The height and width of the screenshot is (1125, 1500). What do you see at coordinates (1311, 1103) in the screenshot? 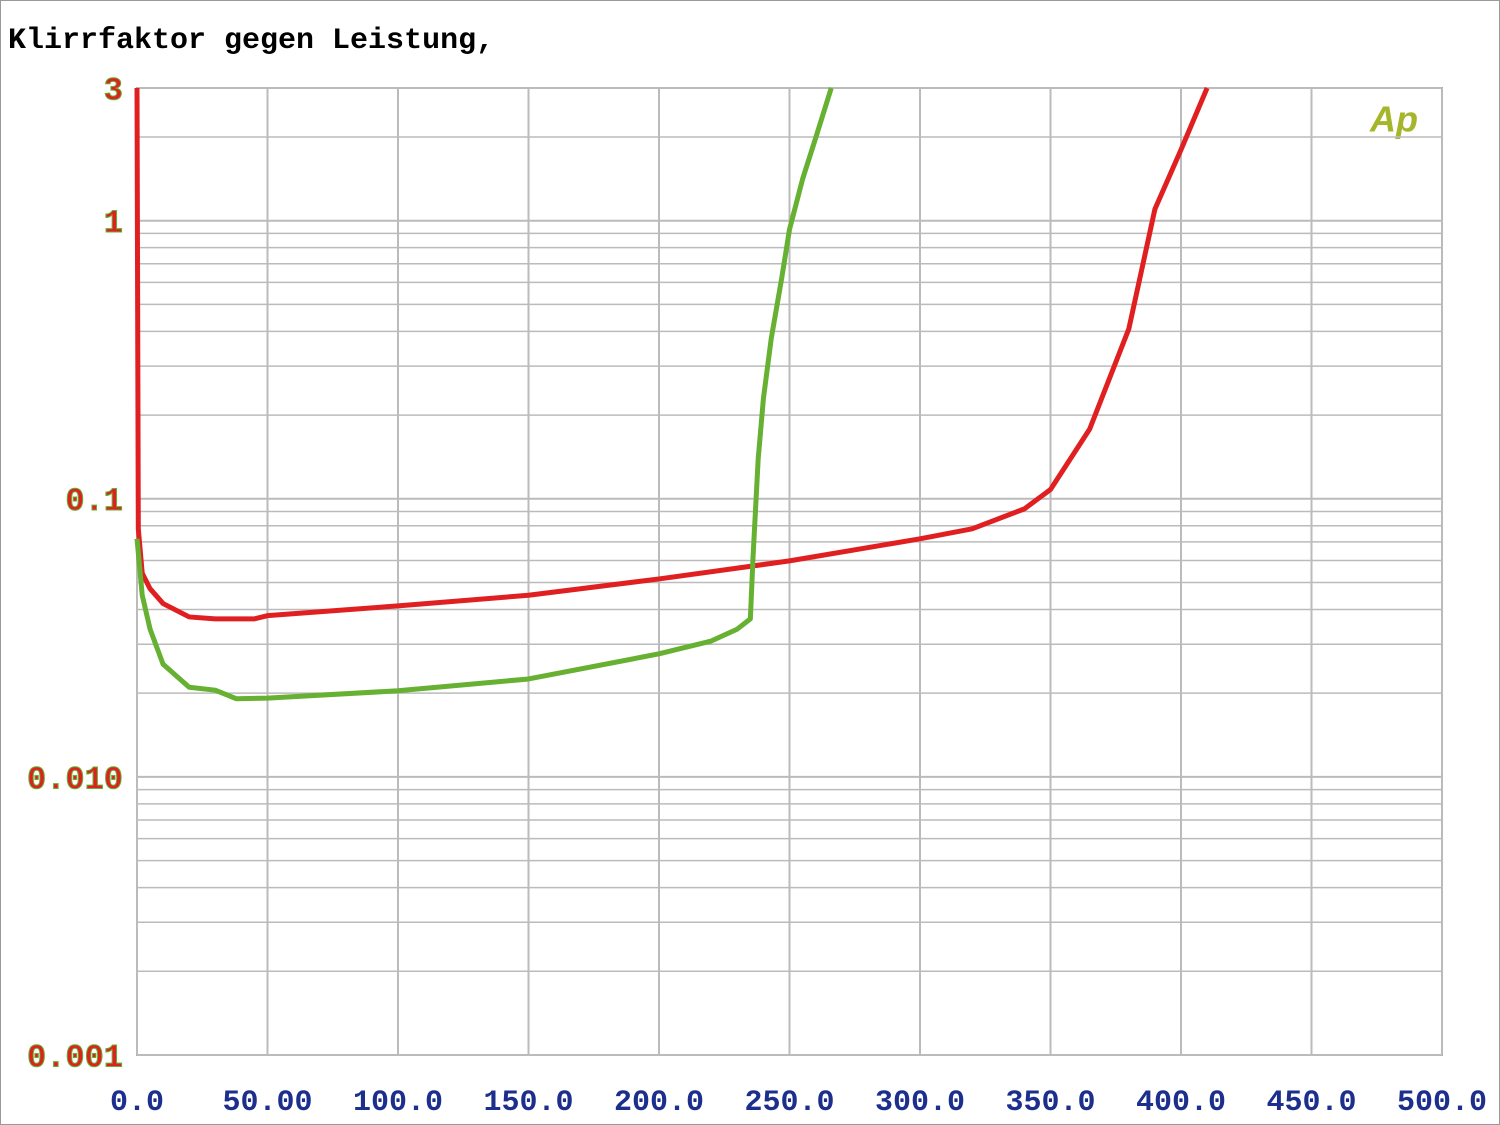
I see `x-tick-label: 450.0` at bounding box center [1311, 1103].